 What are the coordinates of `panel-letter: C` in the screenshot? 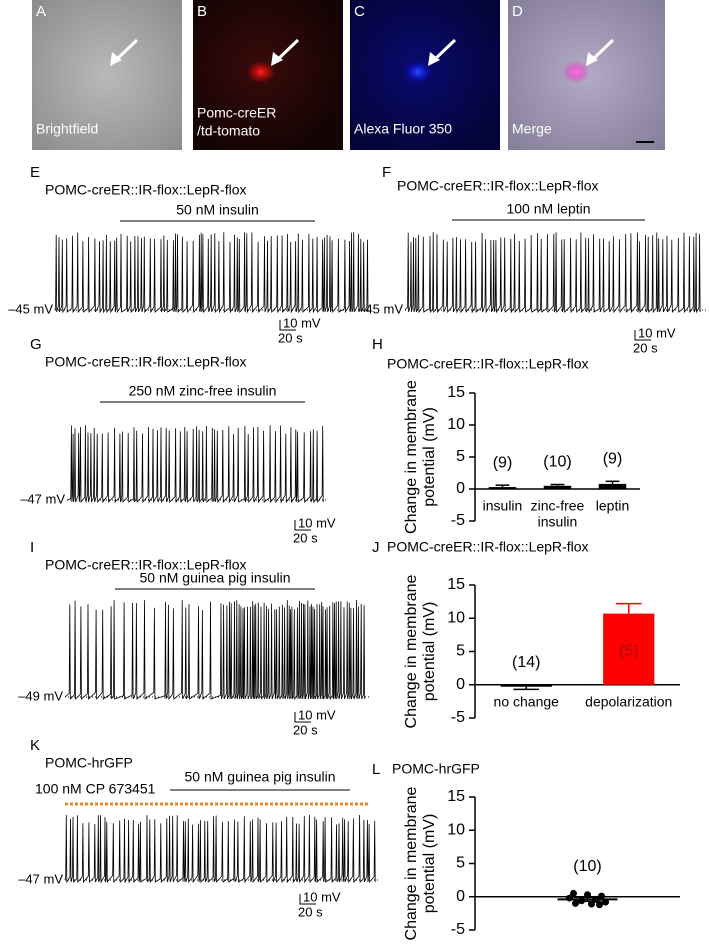 It's located at (359, 11).